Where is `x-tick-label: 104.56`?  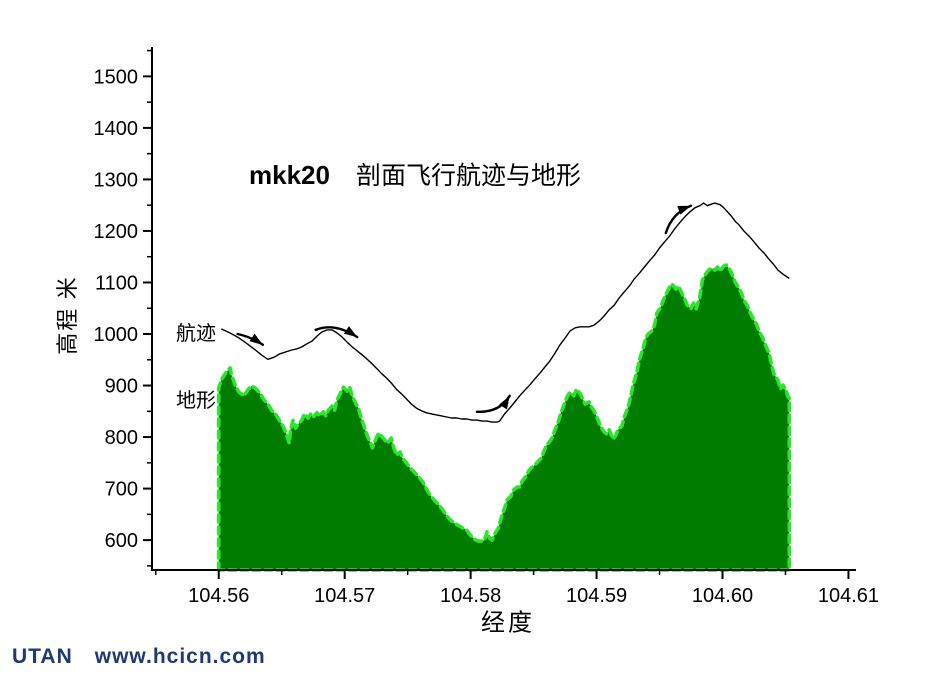 x-tick-label: 104.56 is located at coordinates (218, 596).